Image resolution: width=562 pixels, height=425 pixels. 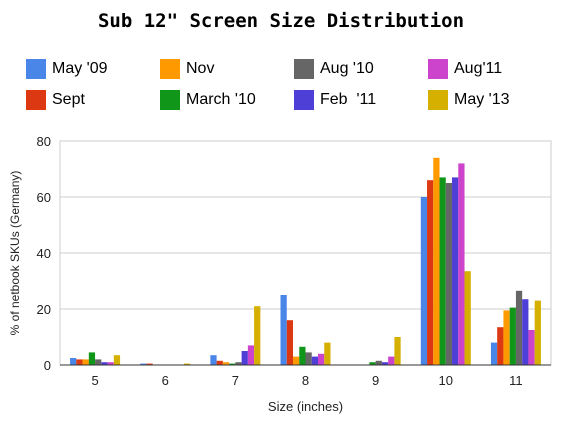 I want to click on legend-item: May '13, so click(x=469, y=100).